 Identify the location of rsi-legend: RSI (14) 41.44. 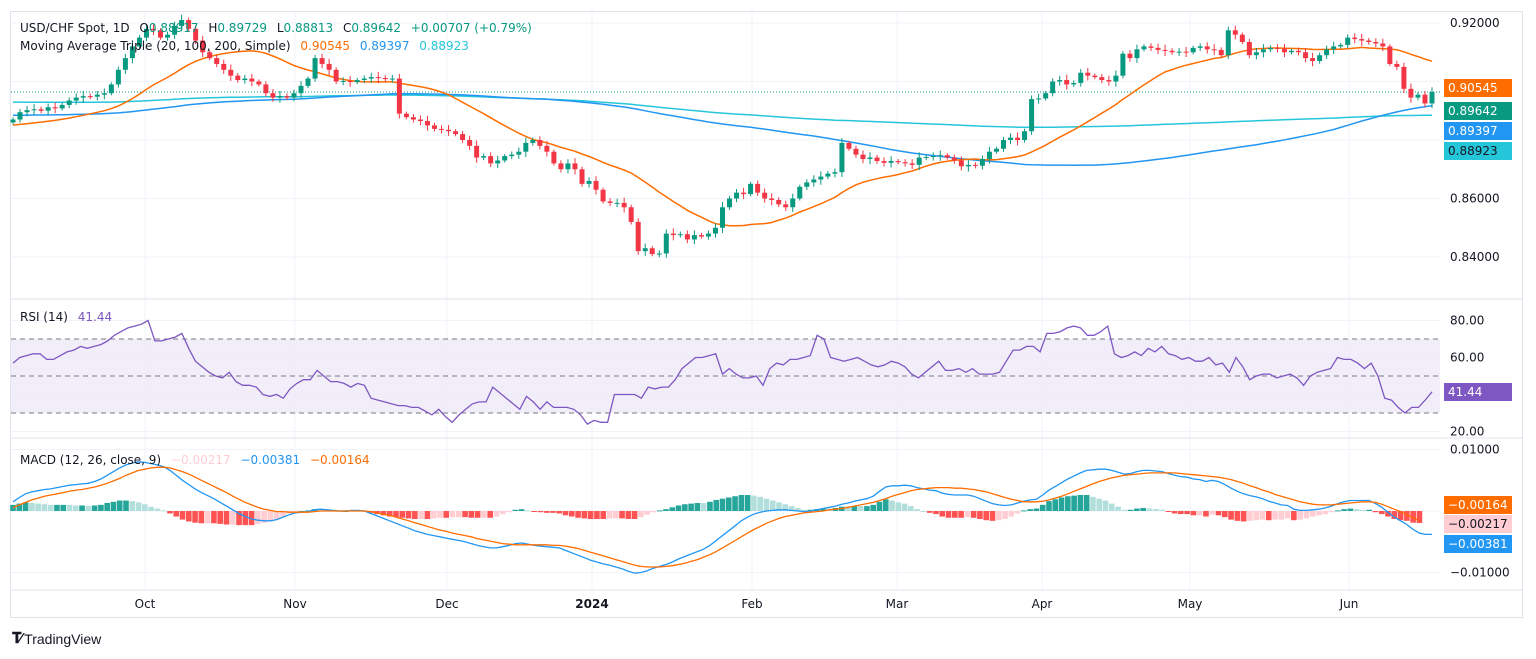
(69, 317).